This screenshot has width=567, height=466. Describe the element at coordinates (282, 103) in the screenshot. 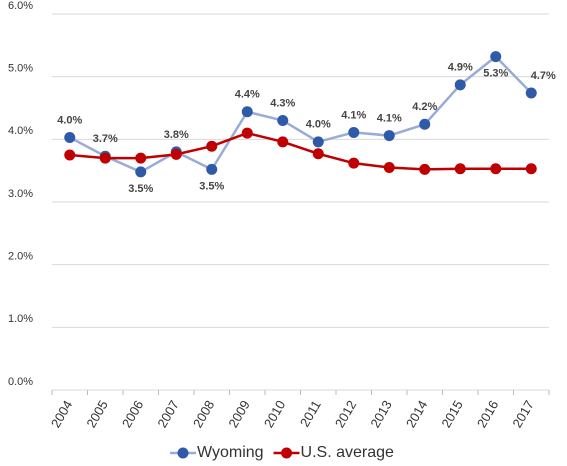

I see `data-label: 4.3%` at that location.